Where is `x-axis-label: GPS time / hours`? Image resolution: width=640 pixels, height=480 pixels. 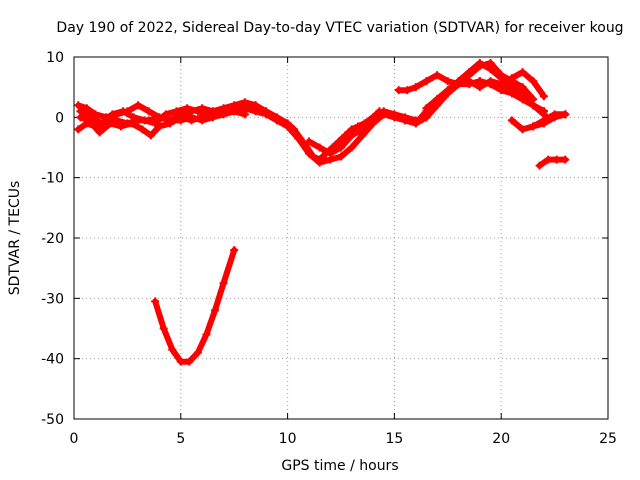 x-axis-label: GPS time / hours is located at coordinates (339, 466).